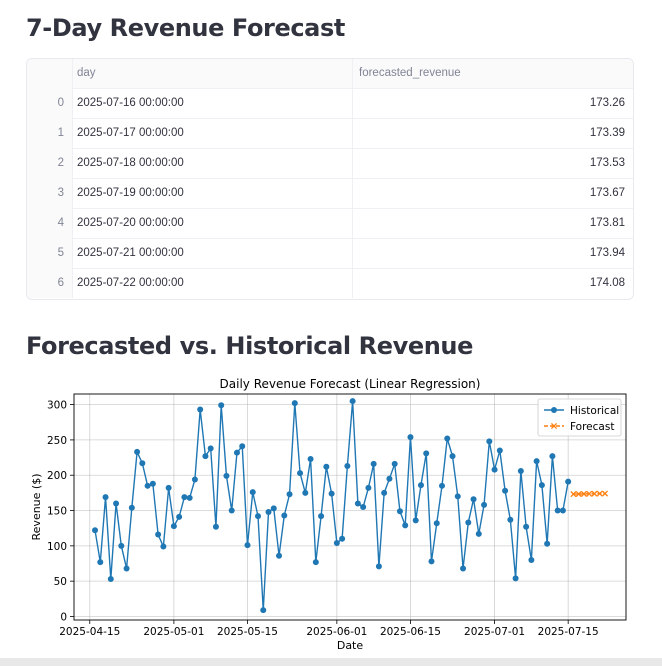 The width and height of the screenshot is (662, 666). I want to click on x-axis-label: Date, so click(350, 645).